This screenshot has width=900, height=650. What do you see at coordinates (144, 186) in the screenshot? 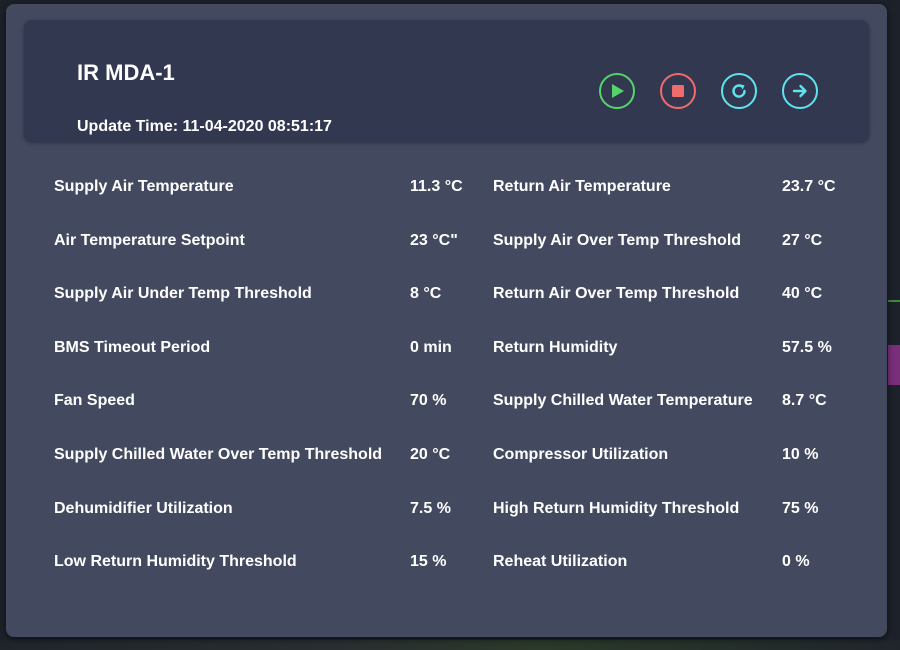
I see `metric-label: Supply Air Temperature` at bounding box center [144, 186].